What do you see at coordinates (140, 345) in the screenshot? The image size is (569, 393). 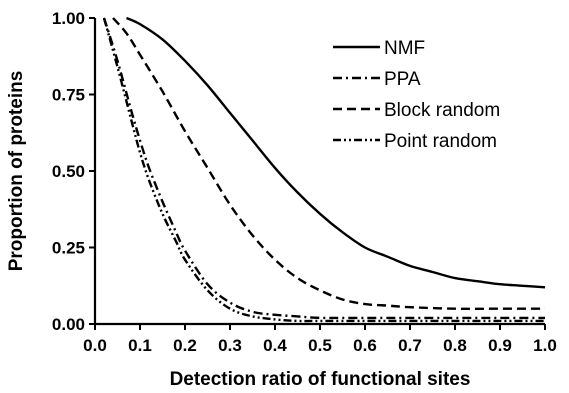 I see `x-tick-label: 0.1` at bounding box center [140, 345].